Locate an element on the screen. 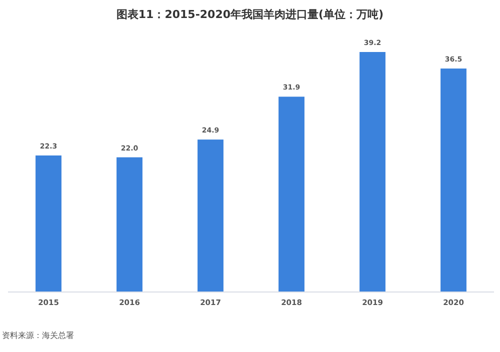  text: 资料来源：海关总署 is located at coordinates (38, 335).